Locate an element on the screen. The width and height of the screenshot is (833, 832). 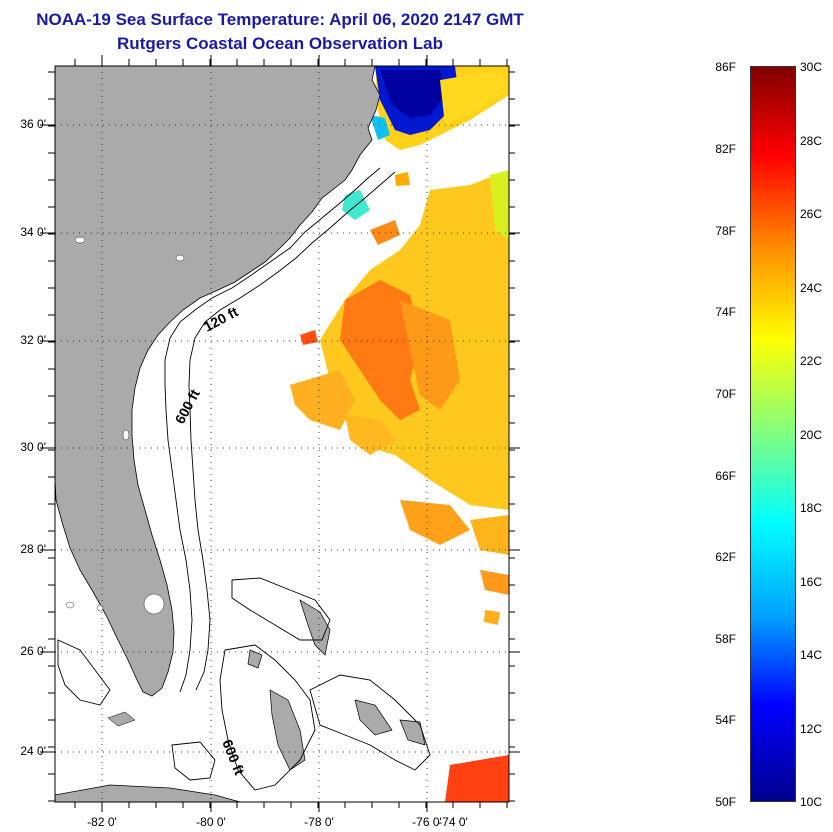
lat-label: 34 0' is located at coordinates (33, 232).